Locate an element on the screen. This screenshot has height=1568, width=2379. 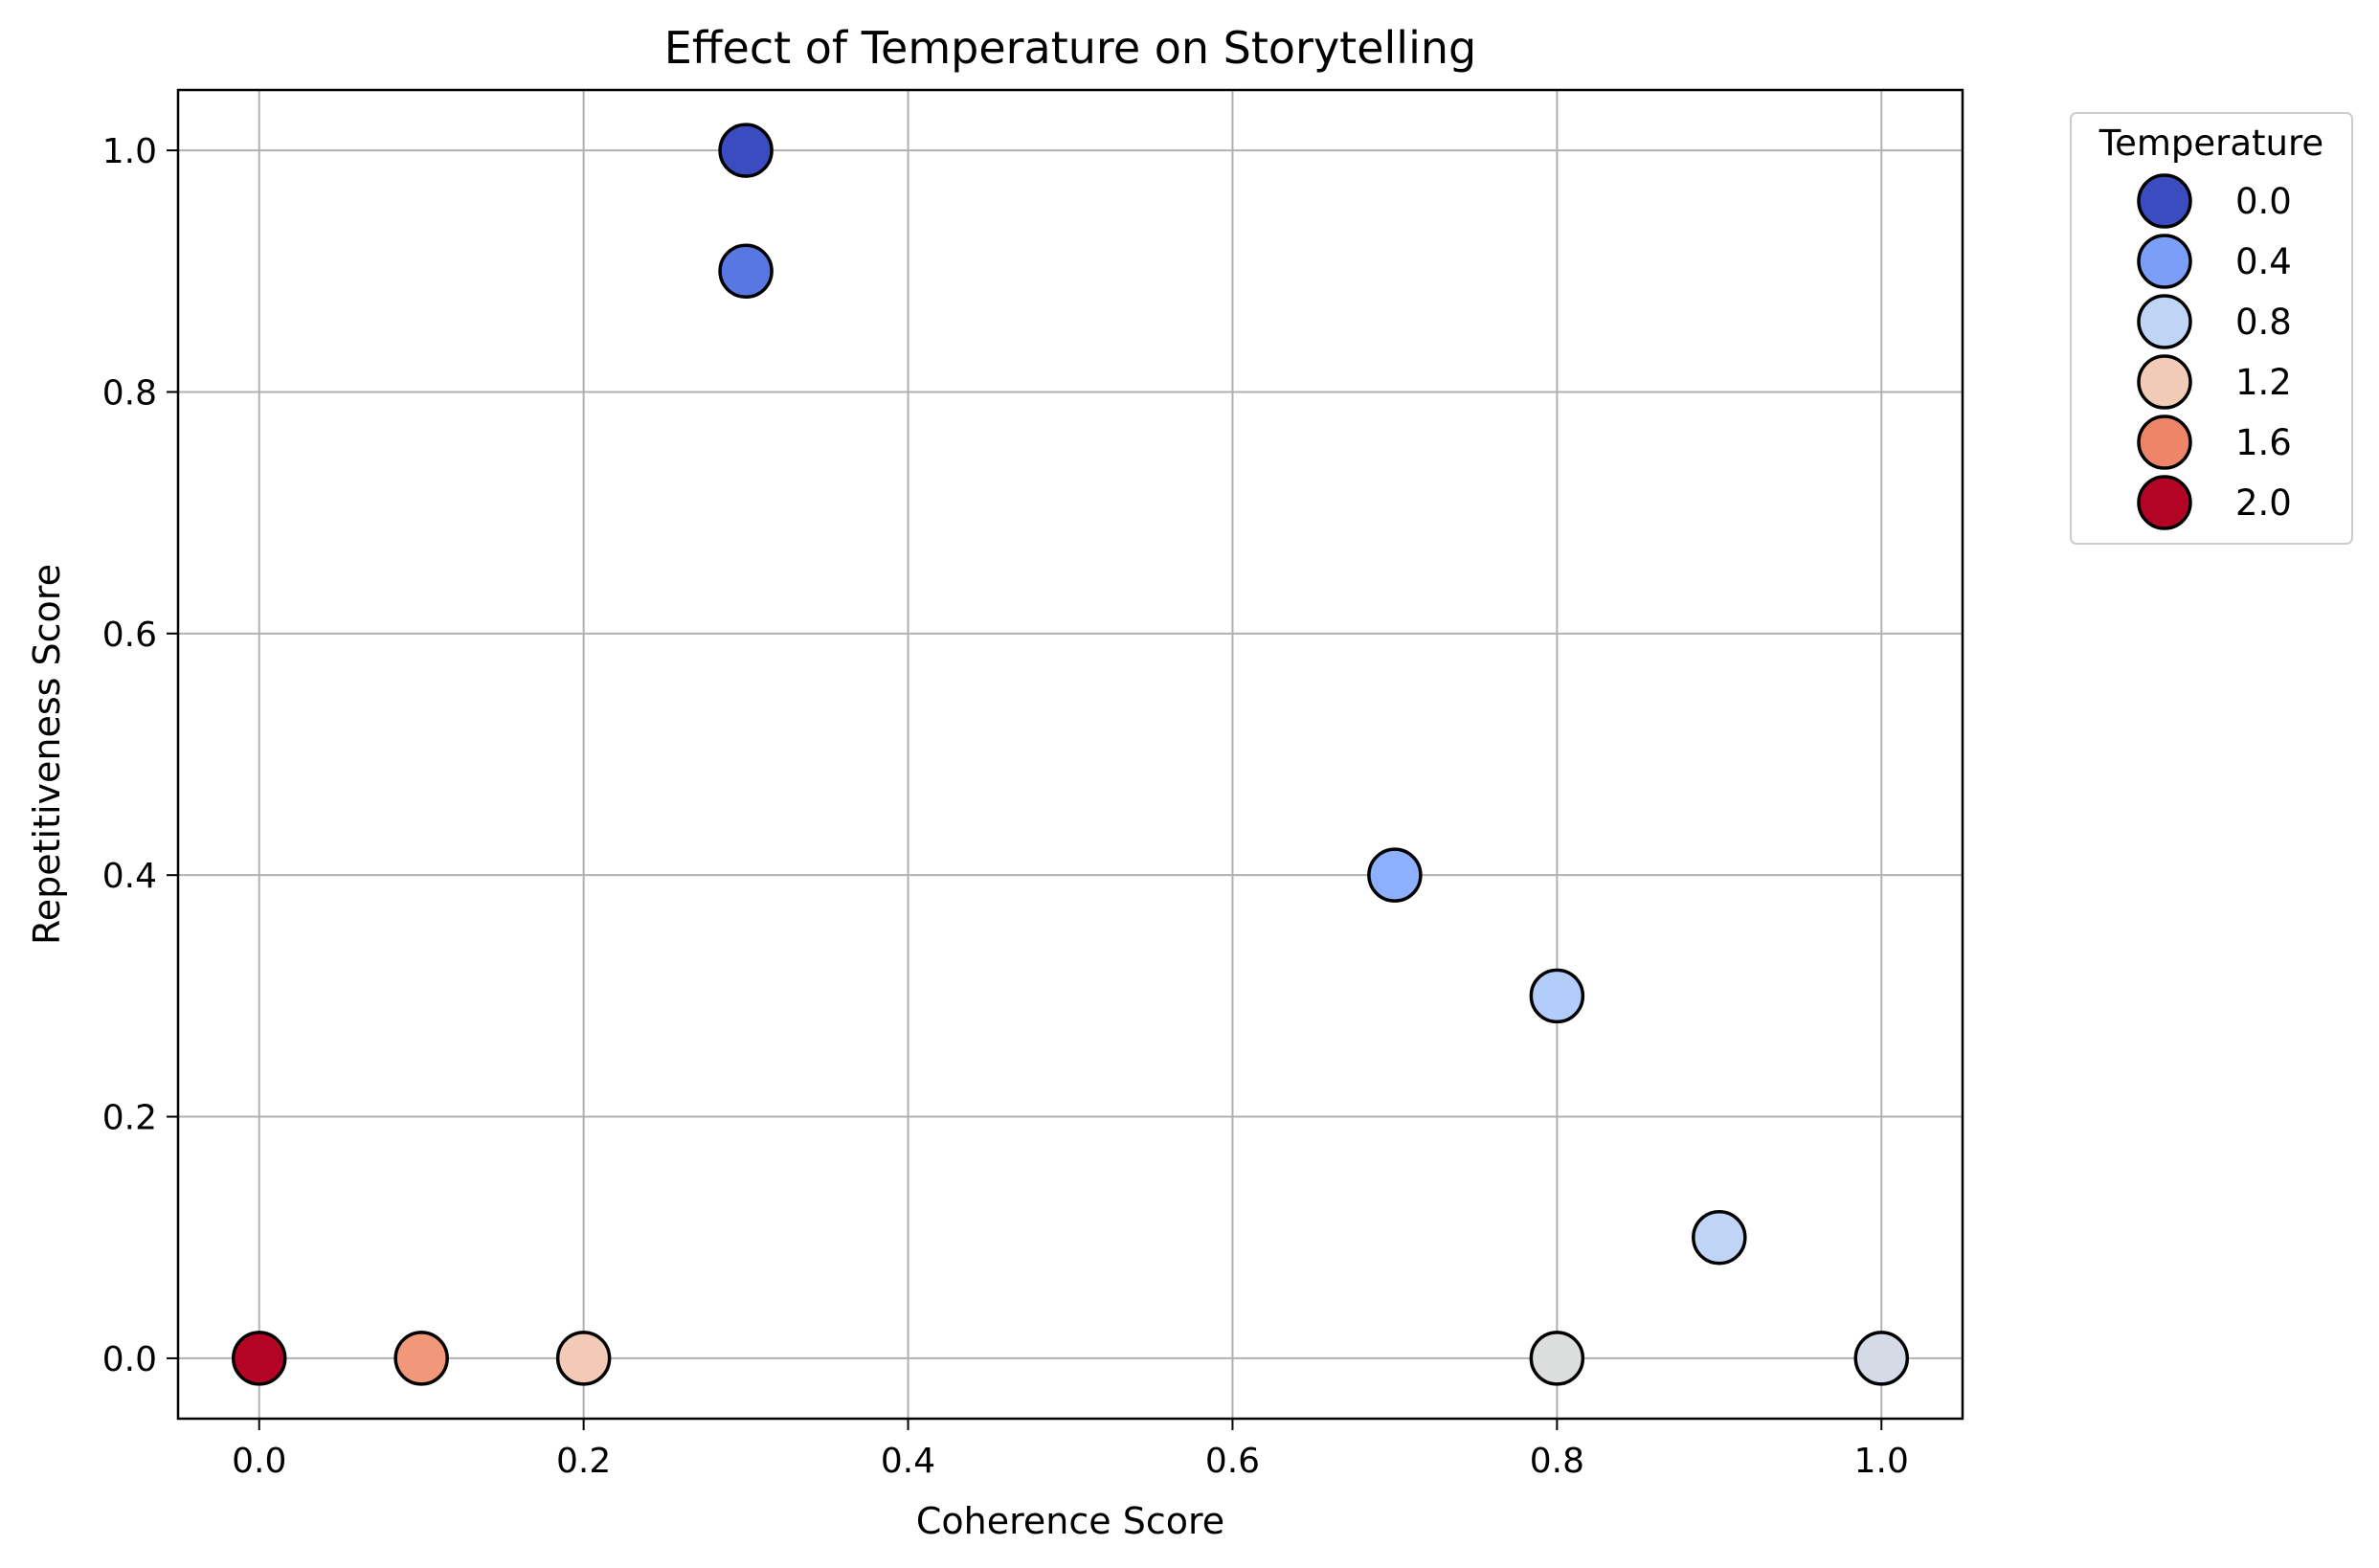
legend-title: Temperature is located at coordinates (2210, 143).